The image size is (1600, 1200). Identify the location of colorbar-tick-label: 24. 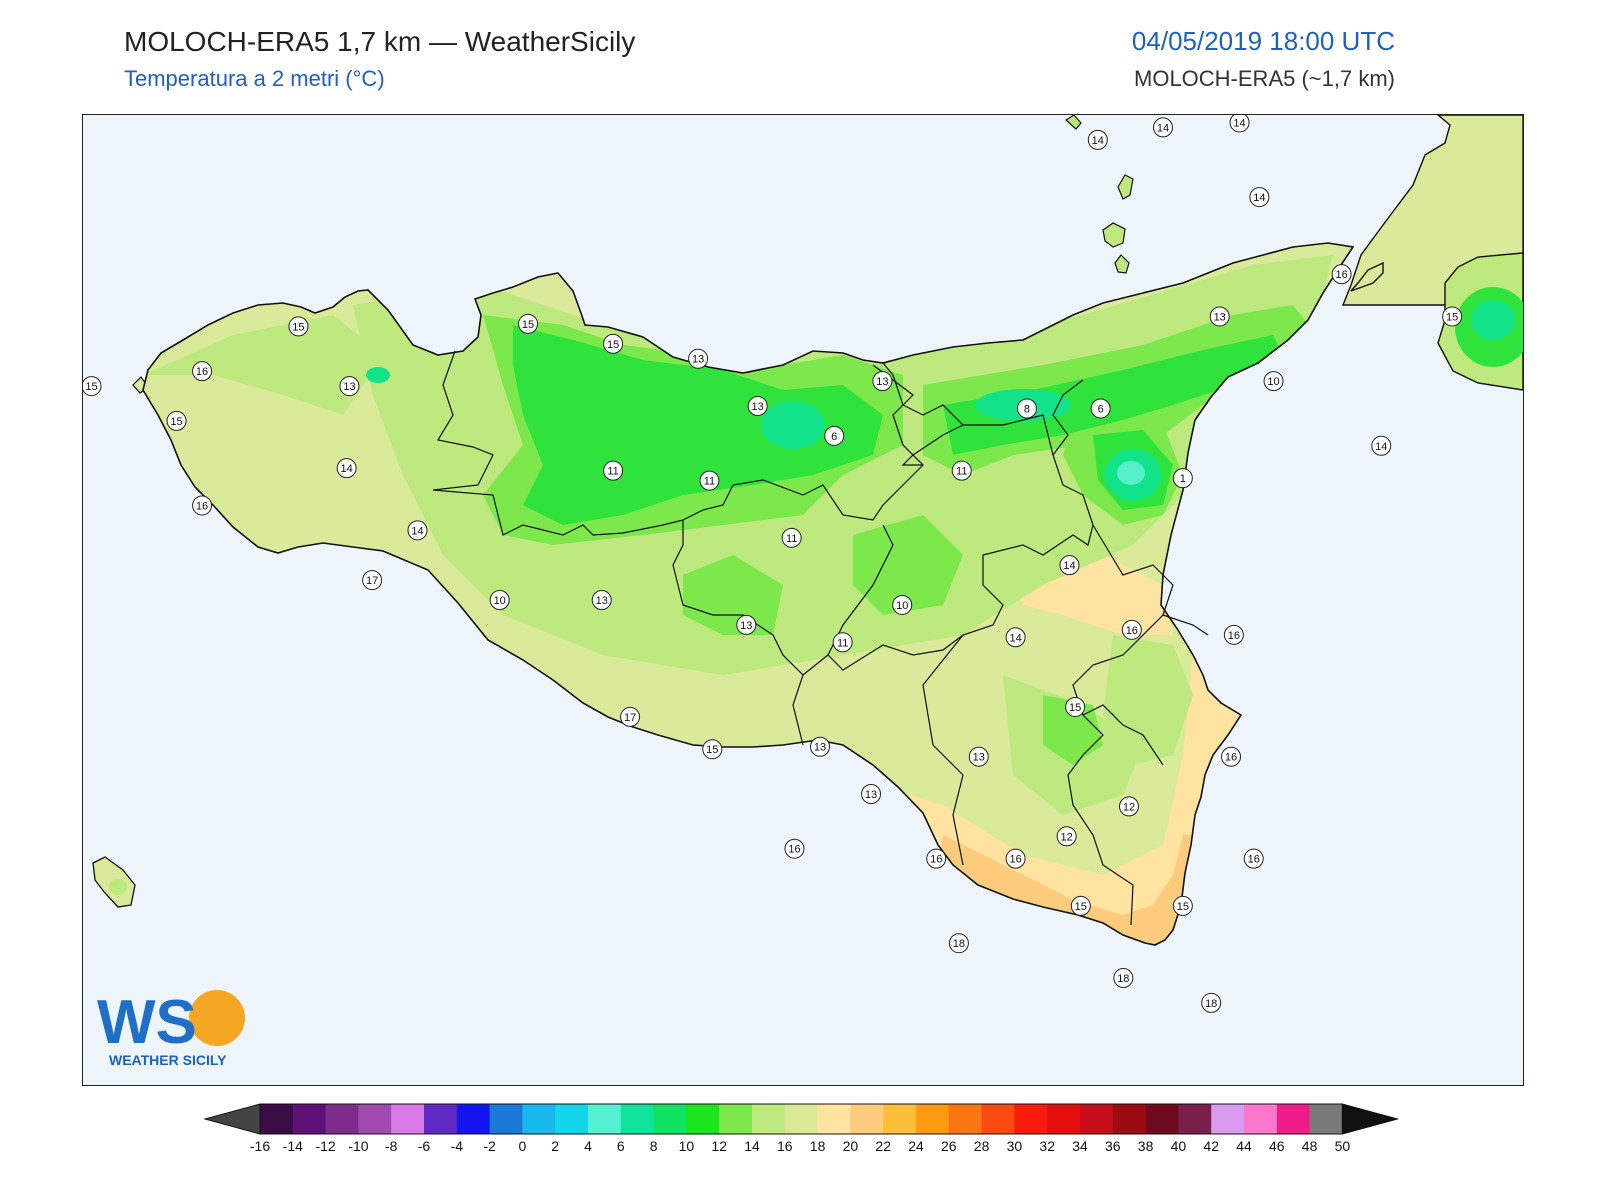
(916, 1146).